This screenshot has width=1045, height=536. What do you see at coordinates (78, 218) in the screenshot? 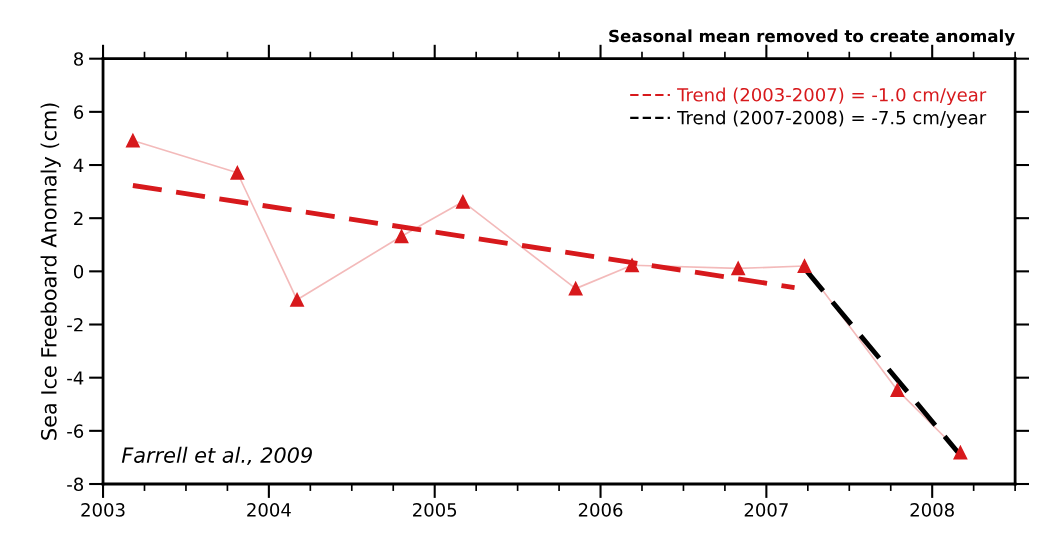
I see `y-tick-label: 2` at bounding box center [78, 218].